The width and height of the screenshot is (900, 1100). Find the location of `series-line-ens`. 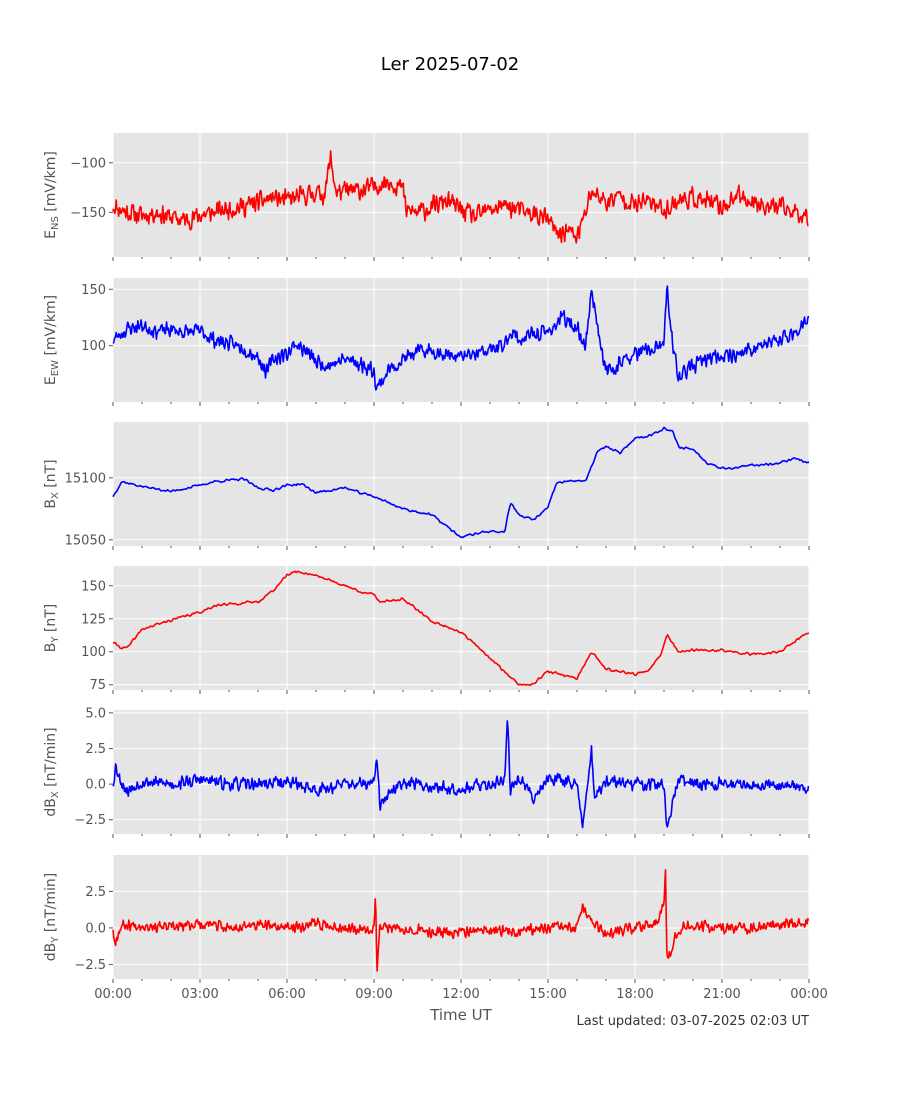

series-line-ens is located at coordinates (460, 197).